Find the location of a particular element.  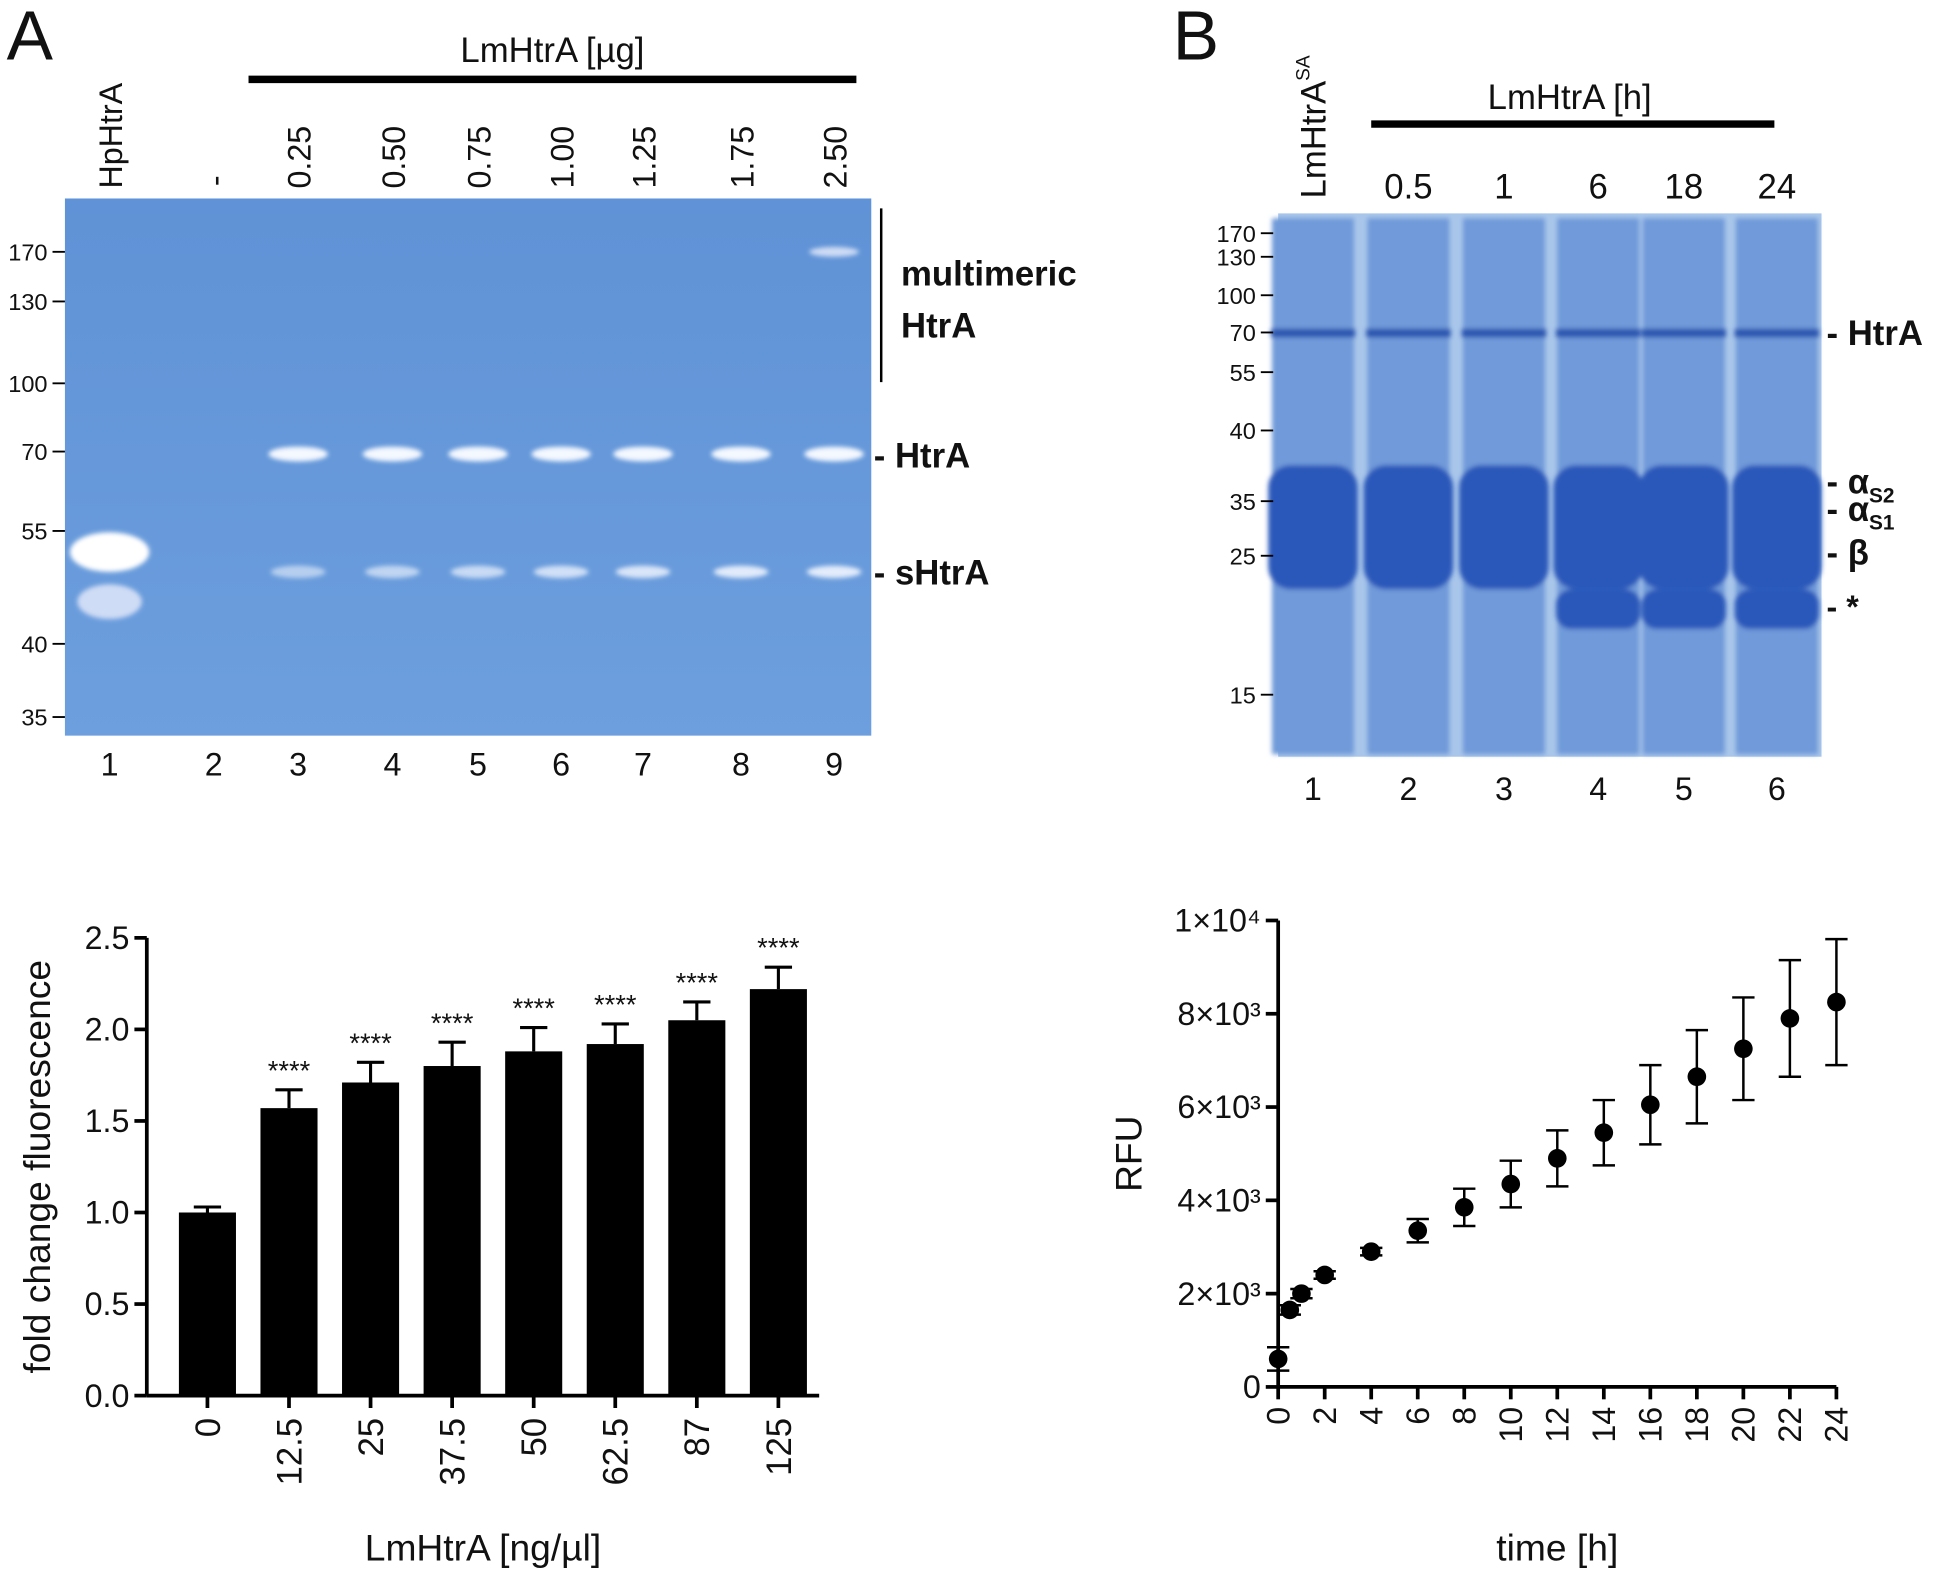

x-tick-label: 22 is located at coordinates (1790, 1425).